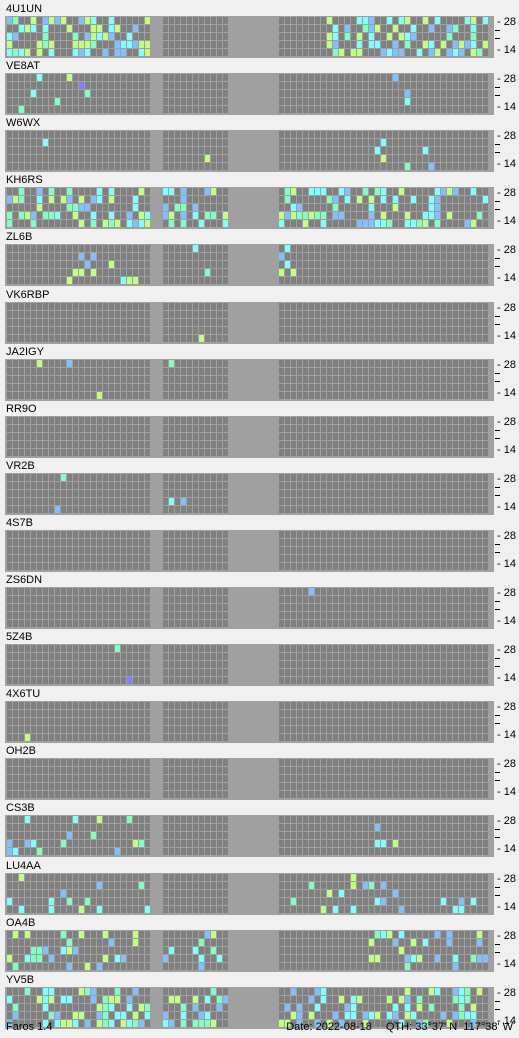 The image size is (519, 1038). Describe the element at coordinates (497, 495) in the screenshot. I see `band-tick` at that location.